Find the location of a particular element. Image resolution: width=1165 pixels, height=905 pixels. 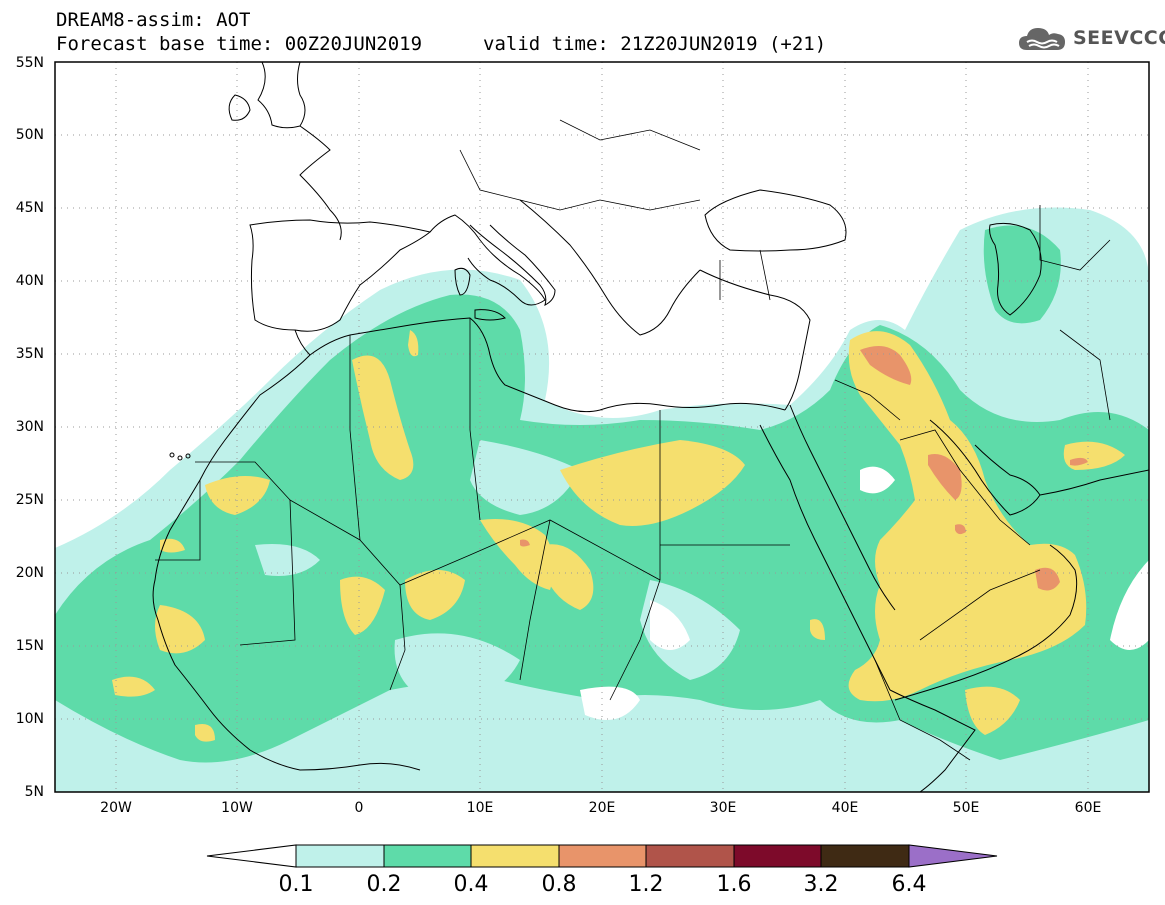

lon-label-0: 0 is located at coordinates (359, 808).